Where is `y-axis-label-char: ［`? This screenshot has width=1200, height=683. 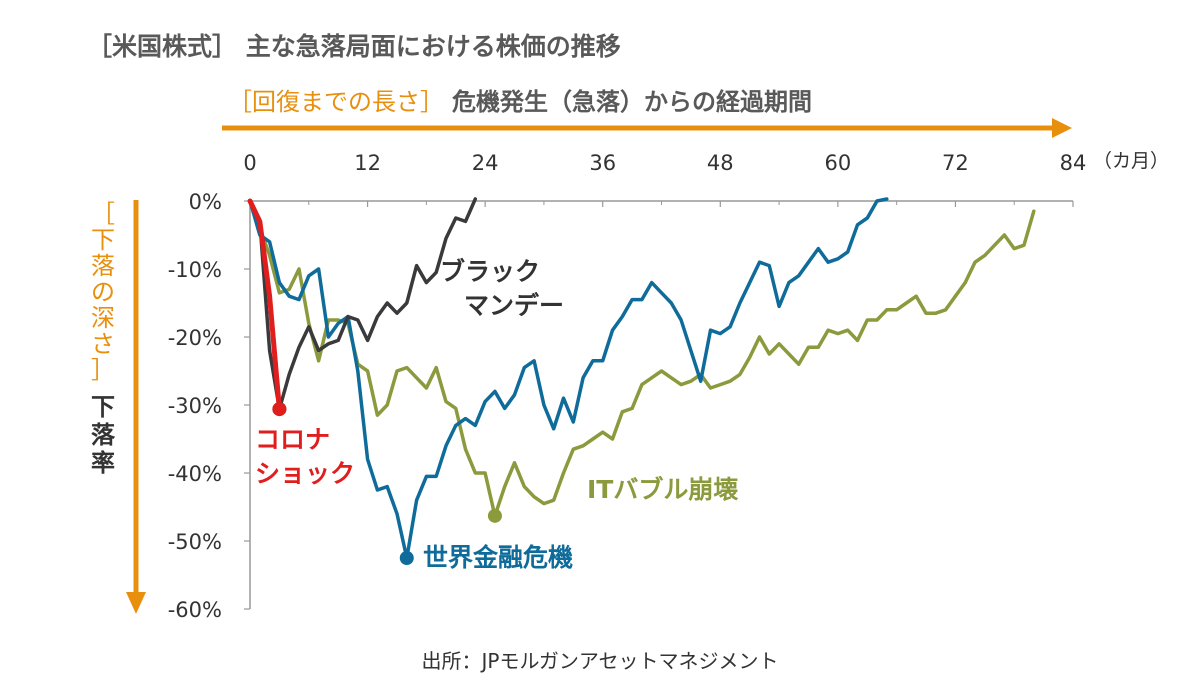 y-axis-label-char: ［ is located at coordinates (103, 214).